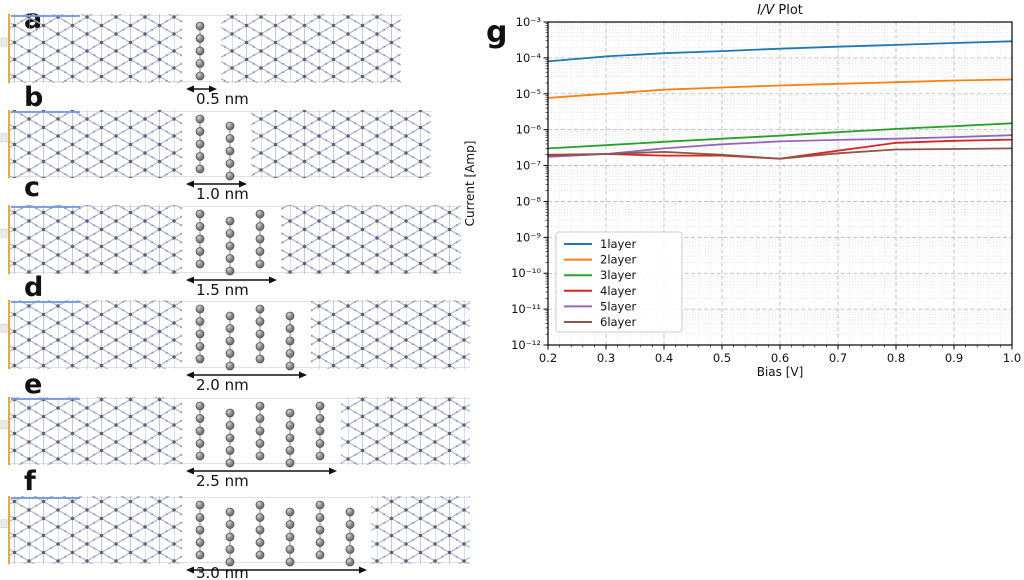  I want to click on legend-item-2layer: 2layer, so click(600, 260).